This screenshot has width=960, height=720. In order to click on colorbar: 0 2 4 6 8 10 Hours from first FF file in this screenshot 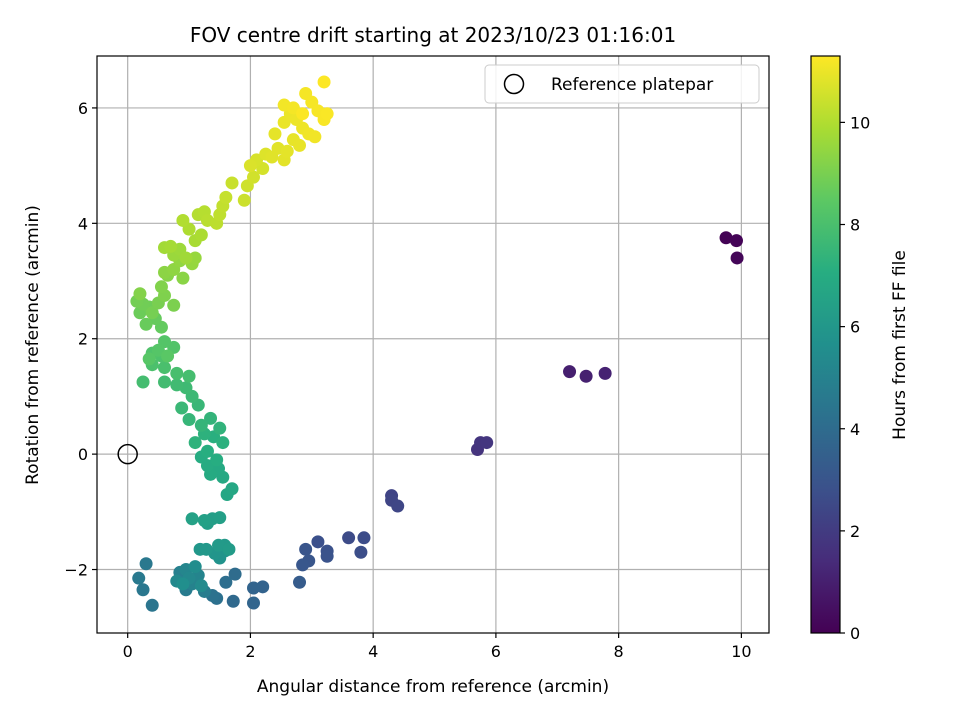, I will do `click(860, 349)`.